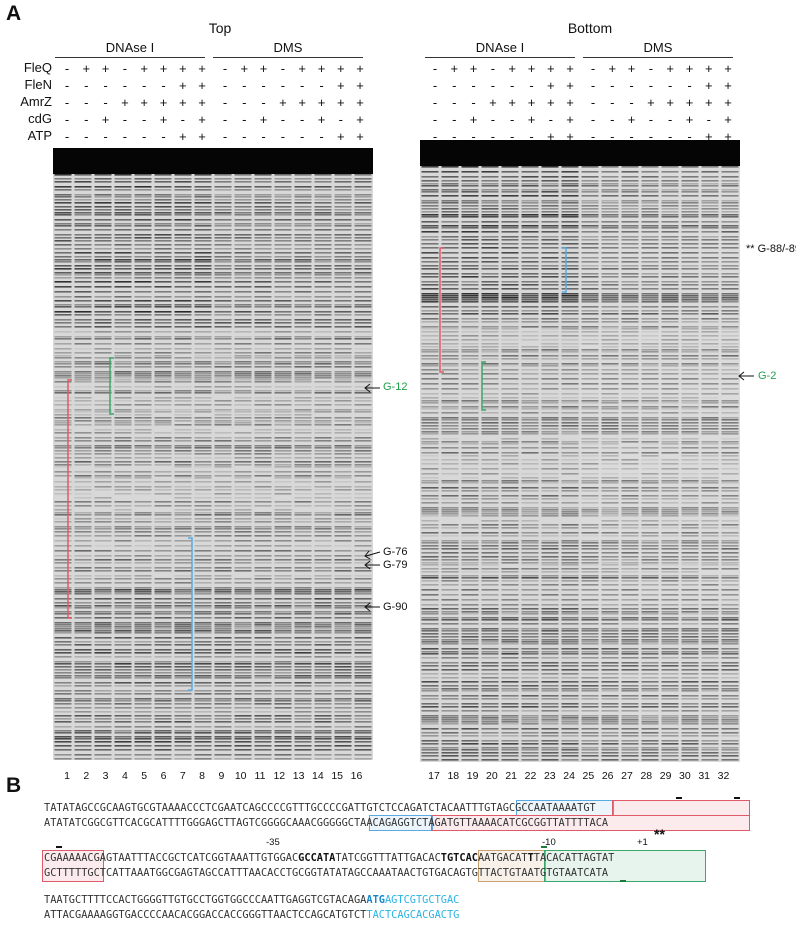 The image size is (796, 926). I want to click on lane-number: 25, so click(588, 776).